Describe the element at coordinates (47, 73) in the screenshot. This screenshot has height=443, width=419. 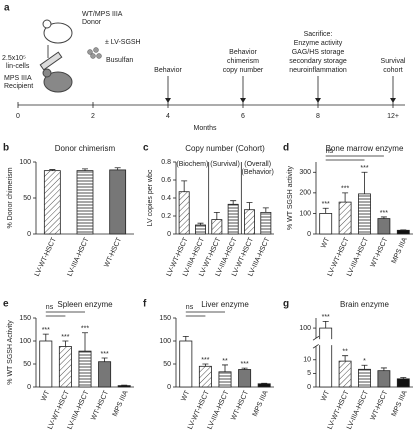
I see `mouse-ear` at that location.